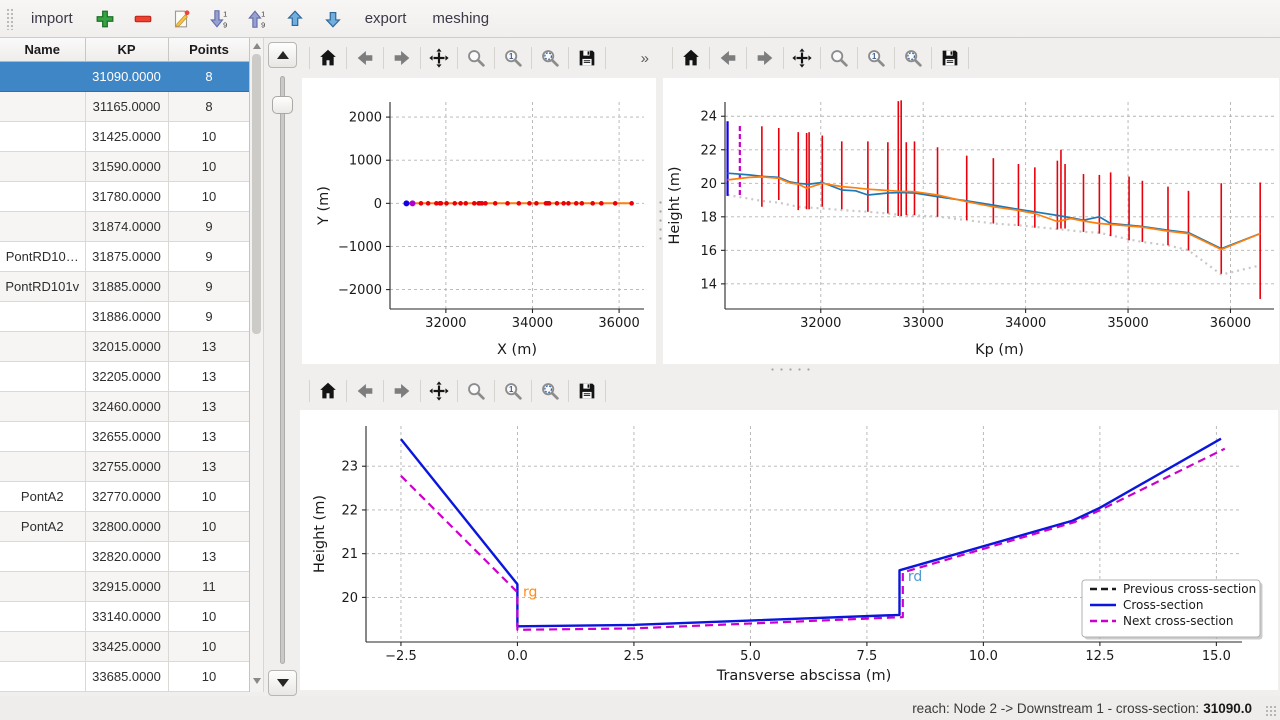 The width and height of the screenshot is (1280, 720). Describe the element at coordinates (127, 586) in the screenshot. I see `cell-kp: 32915.0000` at that location.